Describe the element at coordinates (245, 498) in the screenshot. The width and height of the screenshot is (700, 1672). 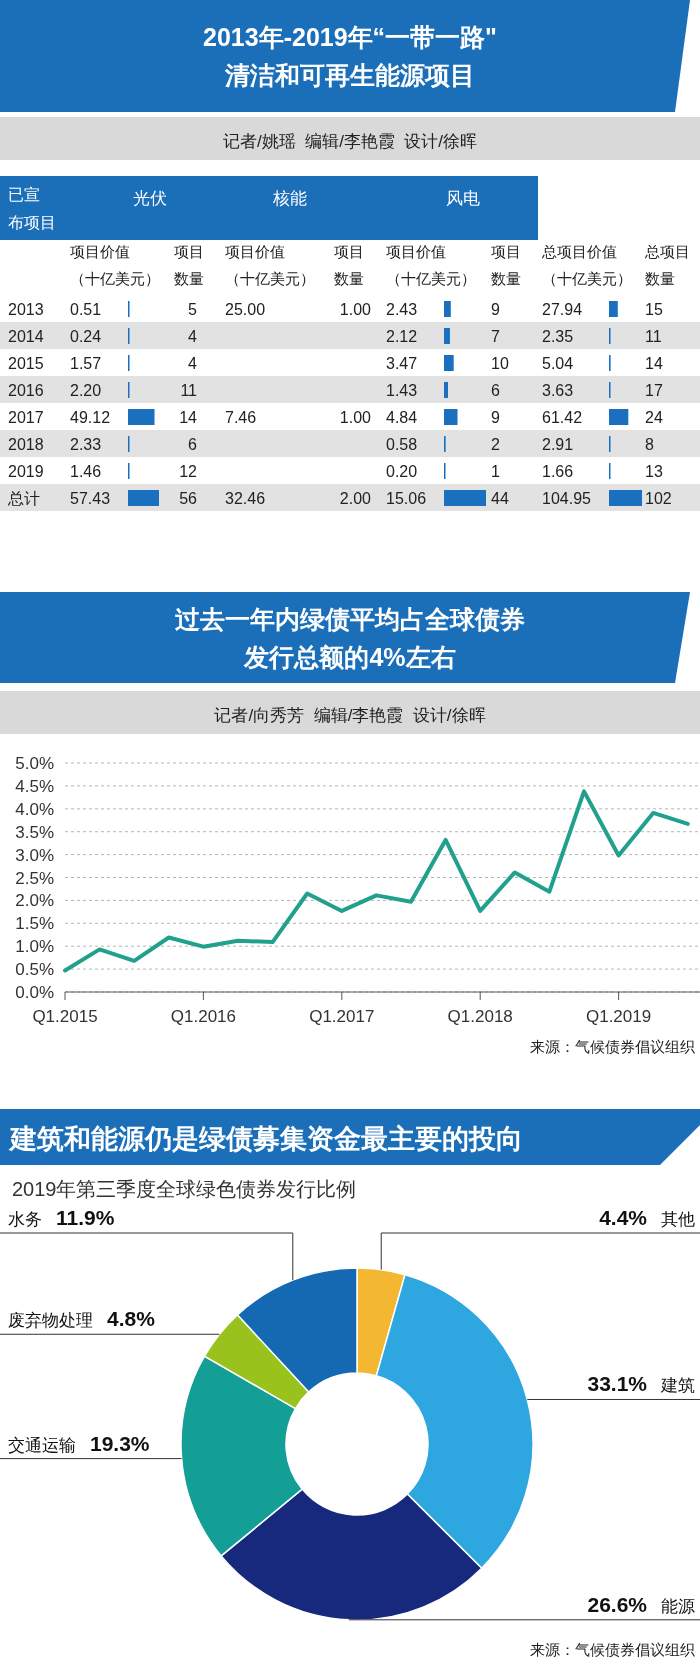
I see `data-label: 32.46` at that location.